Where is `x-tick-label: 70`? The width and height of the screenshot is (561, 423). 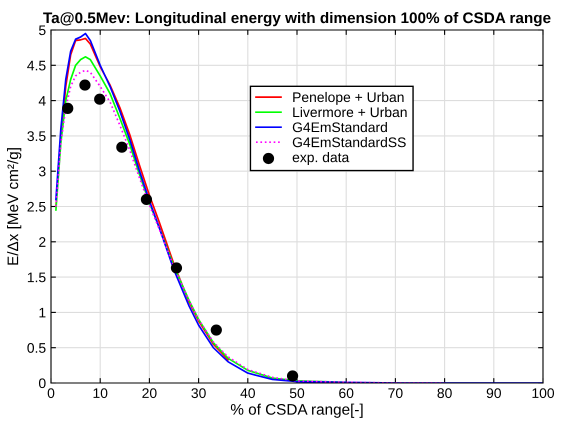
x-tick-label: 70 is located at coordinates (395, 393).